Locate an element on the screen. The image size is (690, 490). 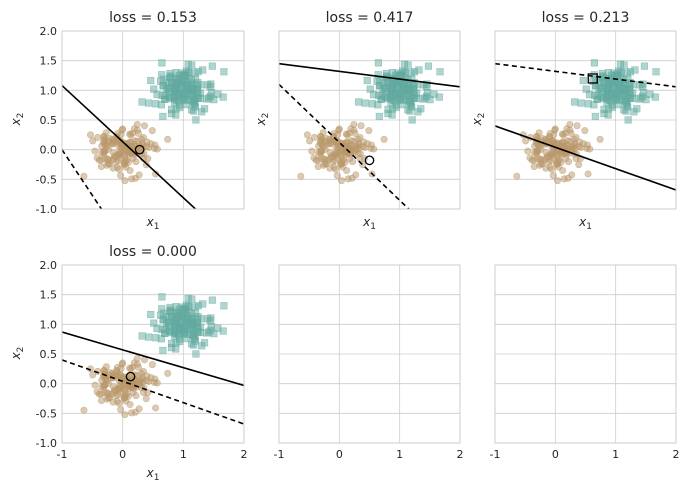
y-tick-label: -1.0 is located at coordinates (46, 443).